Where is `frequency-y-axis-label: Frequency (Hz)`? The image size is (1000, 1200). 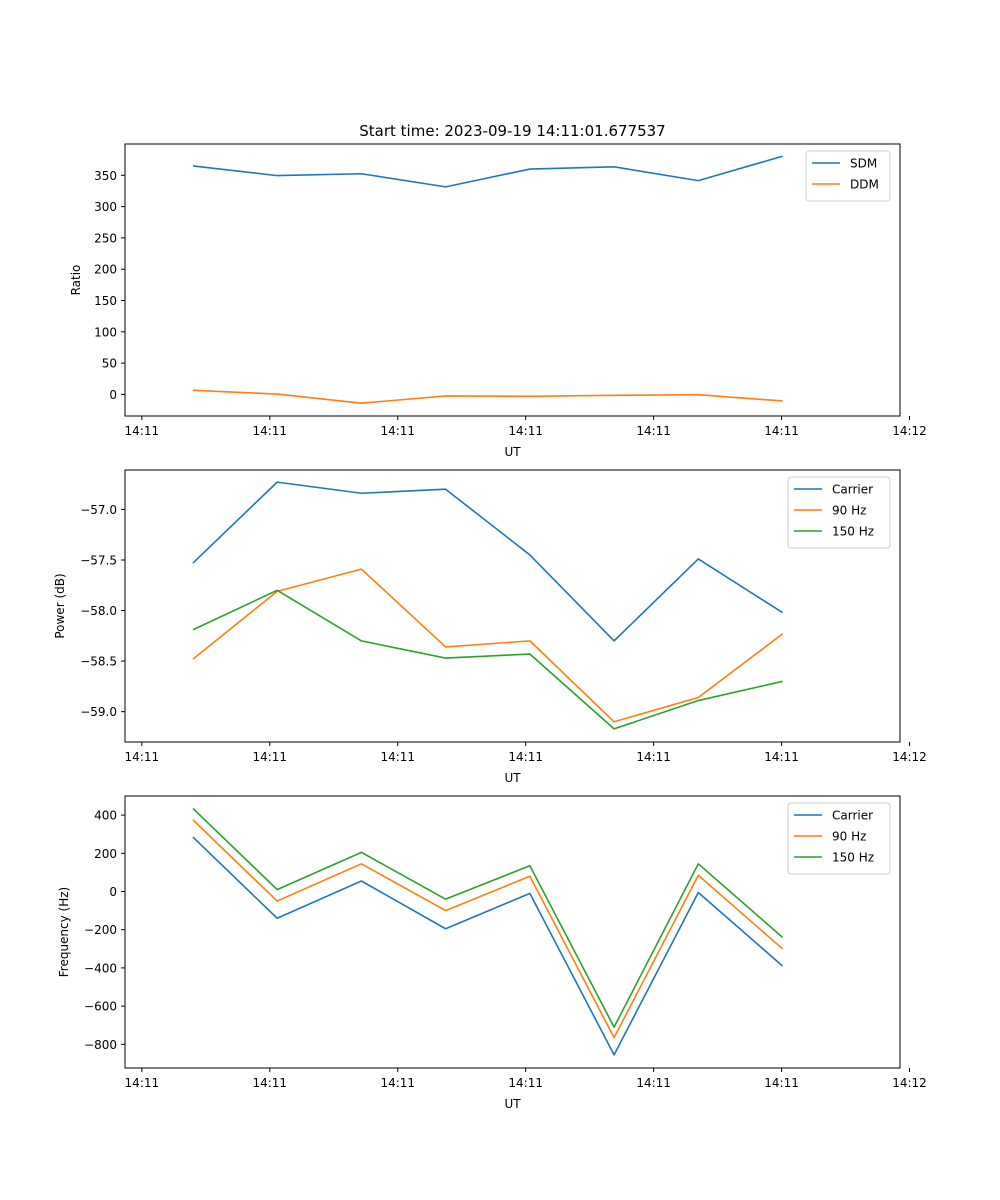 frequency-y-axis-label: Frequency (Hz) is located at coordinates (64, 932).